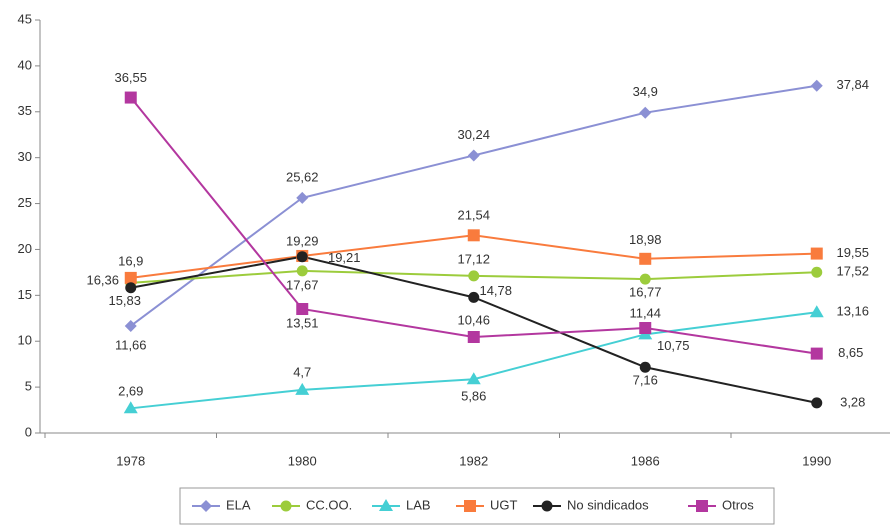 The image size is (893, 531). Describe the element at coordinates (25, 18) in the screenshot. I see `y-tick-label: 45` at that location.